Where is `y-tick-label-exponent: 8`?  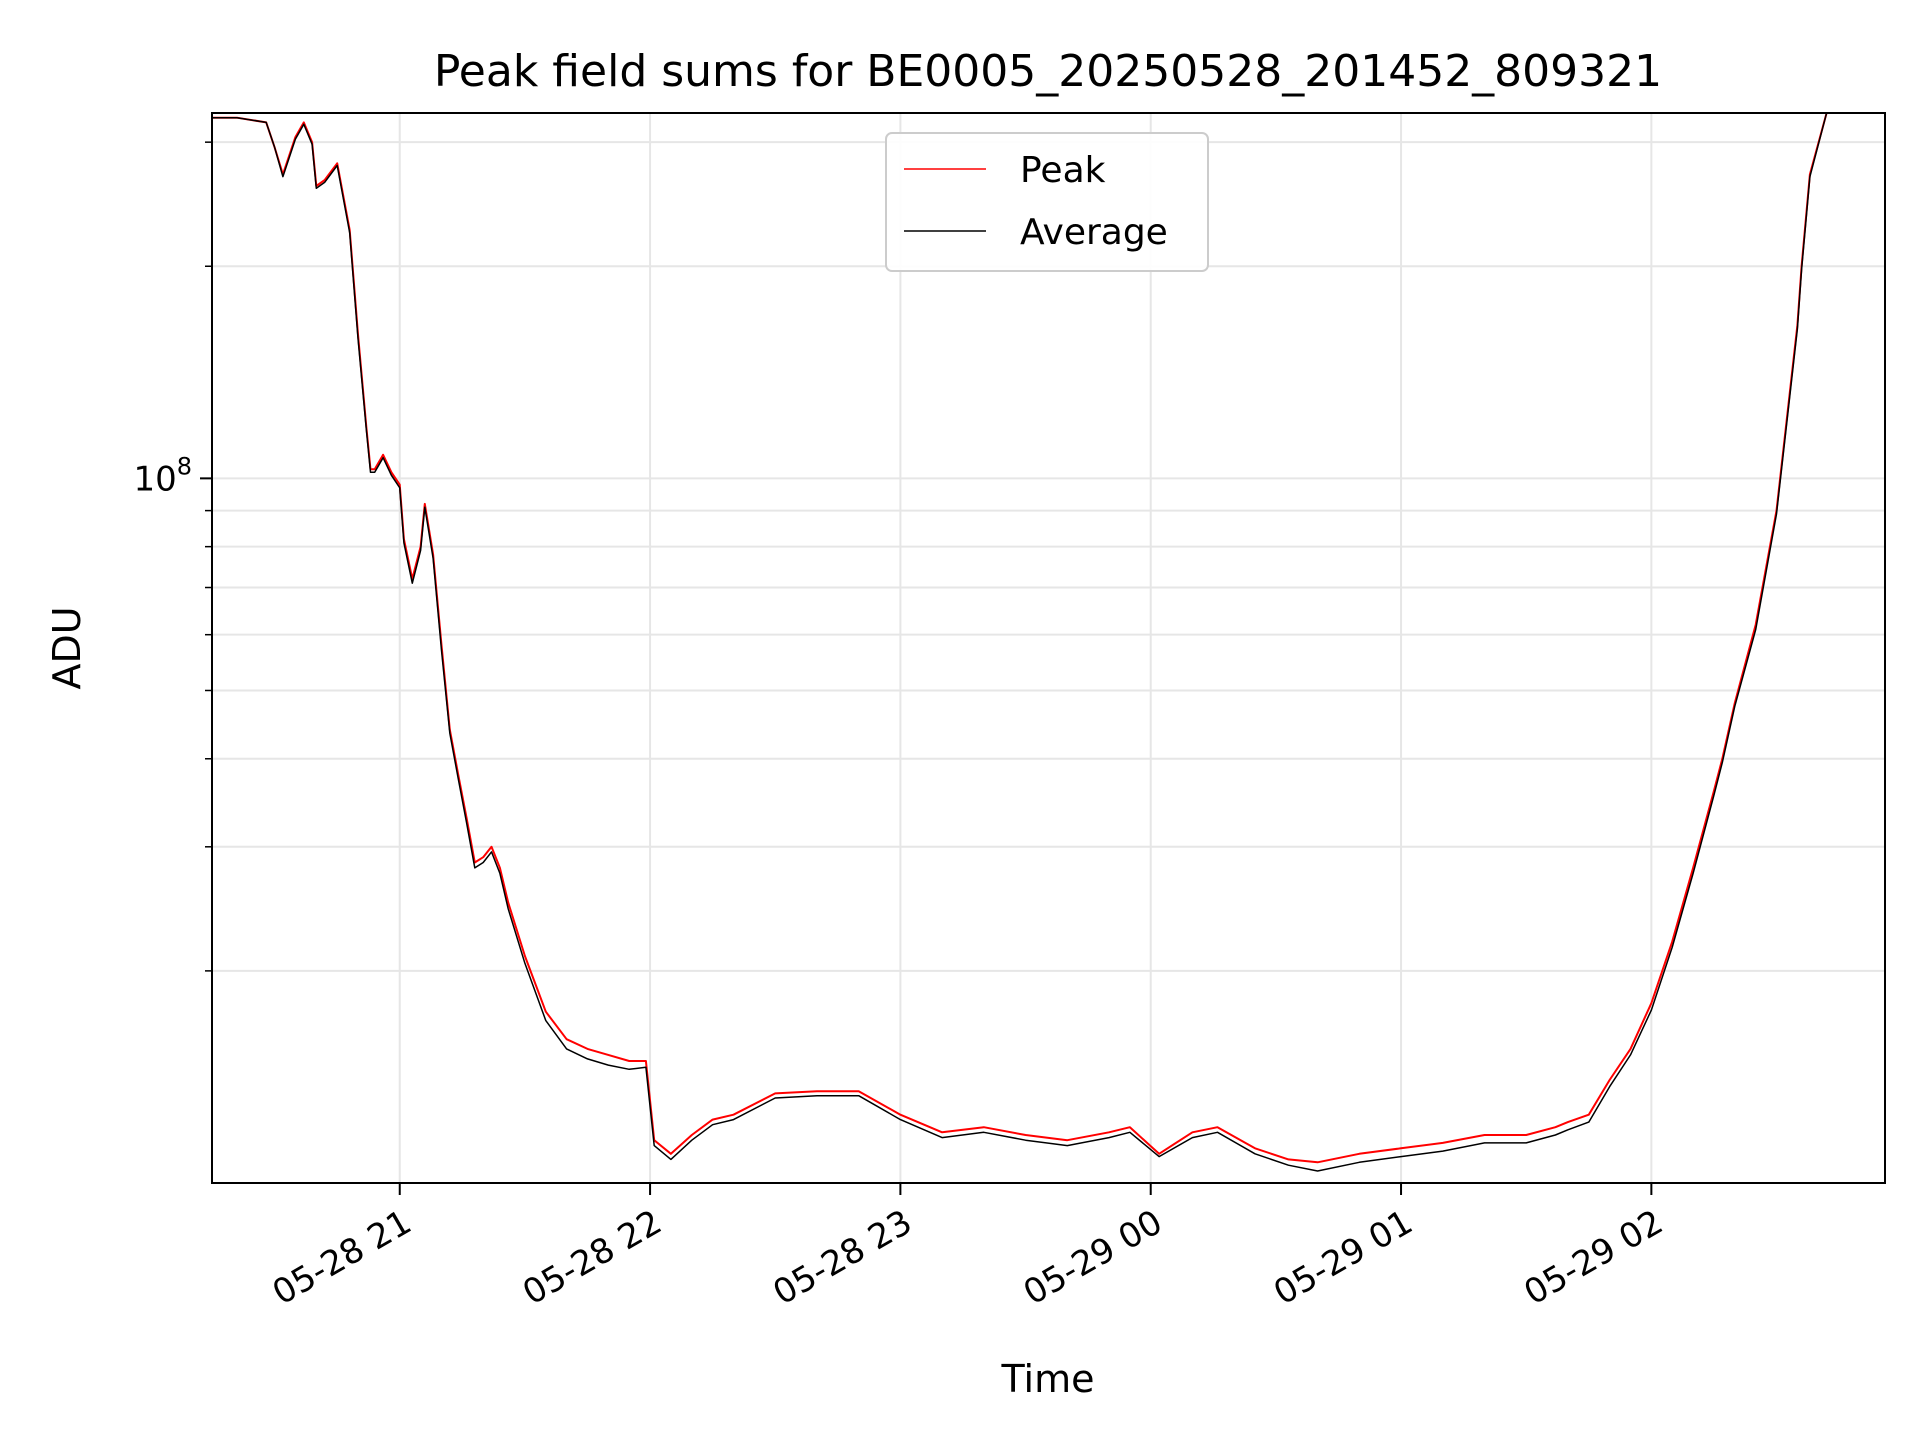
y-tick-label-exponent: 8 is located at coordinates (184, 466).